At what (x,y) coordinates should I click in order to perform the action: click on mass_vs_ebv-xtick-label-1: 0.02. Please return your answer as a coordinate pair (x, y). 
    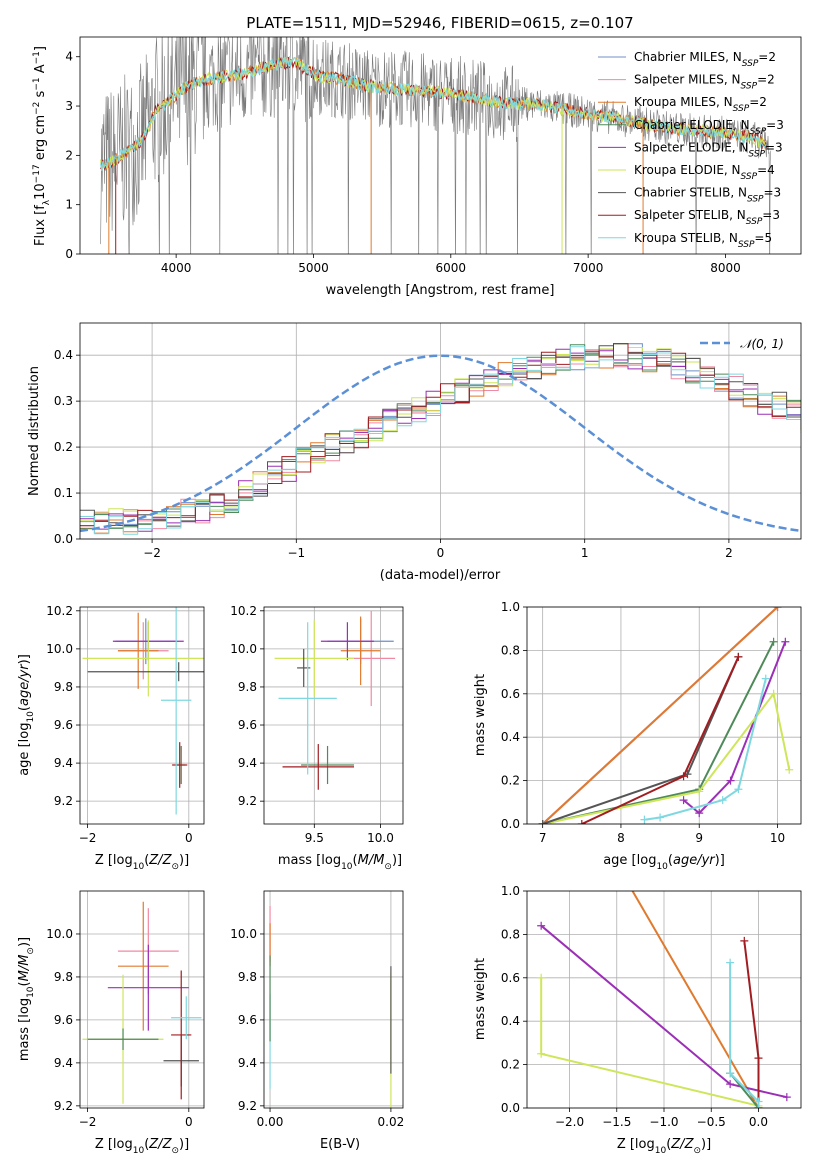
    Looking at the image, I should click on (391, 1122).